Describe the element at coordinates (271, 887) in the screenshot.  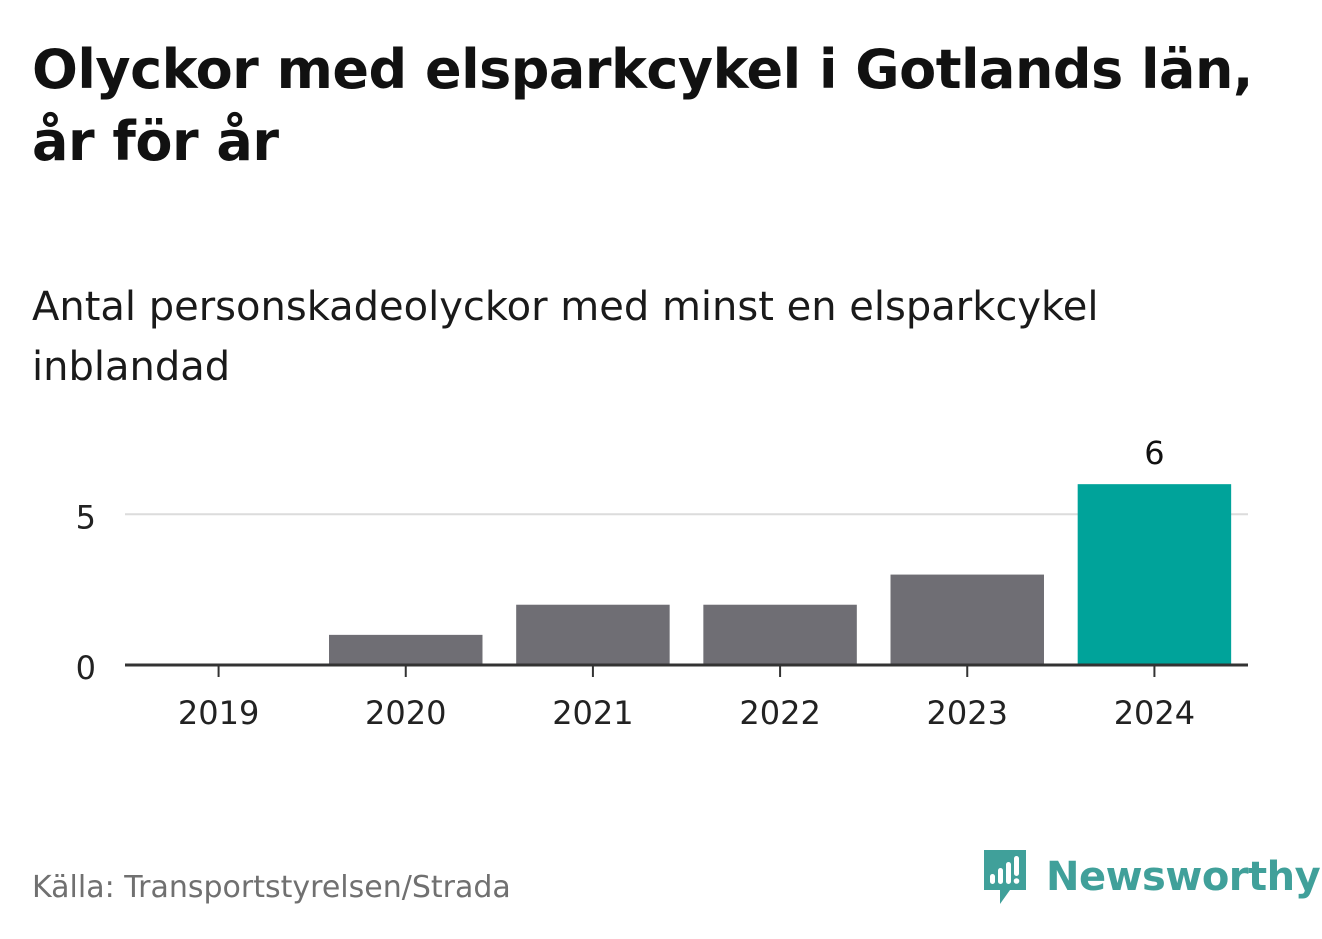
I see `source-note: Källa: Transportstyrelsen/Strada` at that location.